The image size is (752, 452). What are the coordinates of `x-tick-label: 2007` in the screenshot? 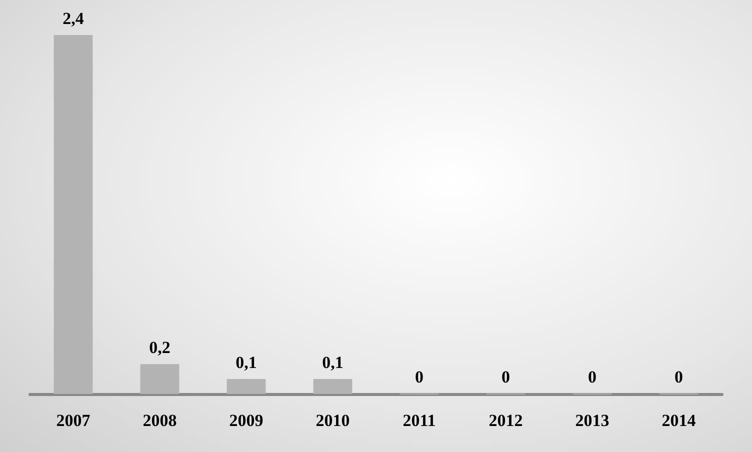 It's located at (73, 420).